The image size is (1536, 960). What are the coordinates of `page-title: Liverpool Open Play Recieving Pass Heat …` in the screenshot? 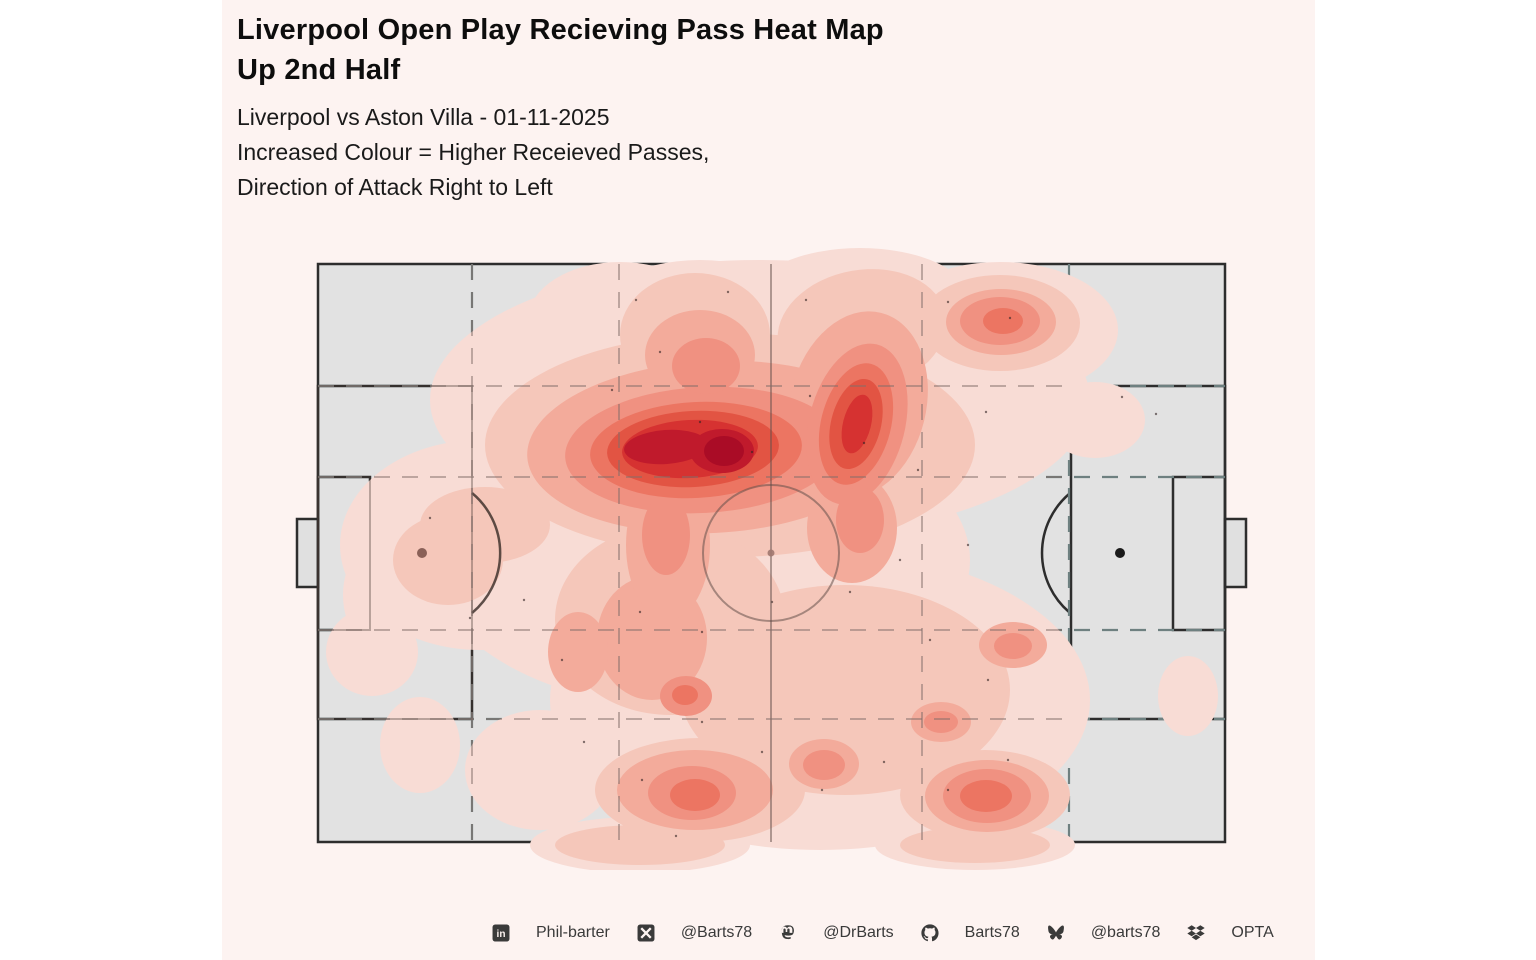 It's located at (560, 50).